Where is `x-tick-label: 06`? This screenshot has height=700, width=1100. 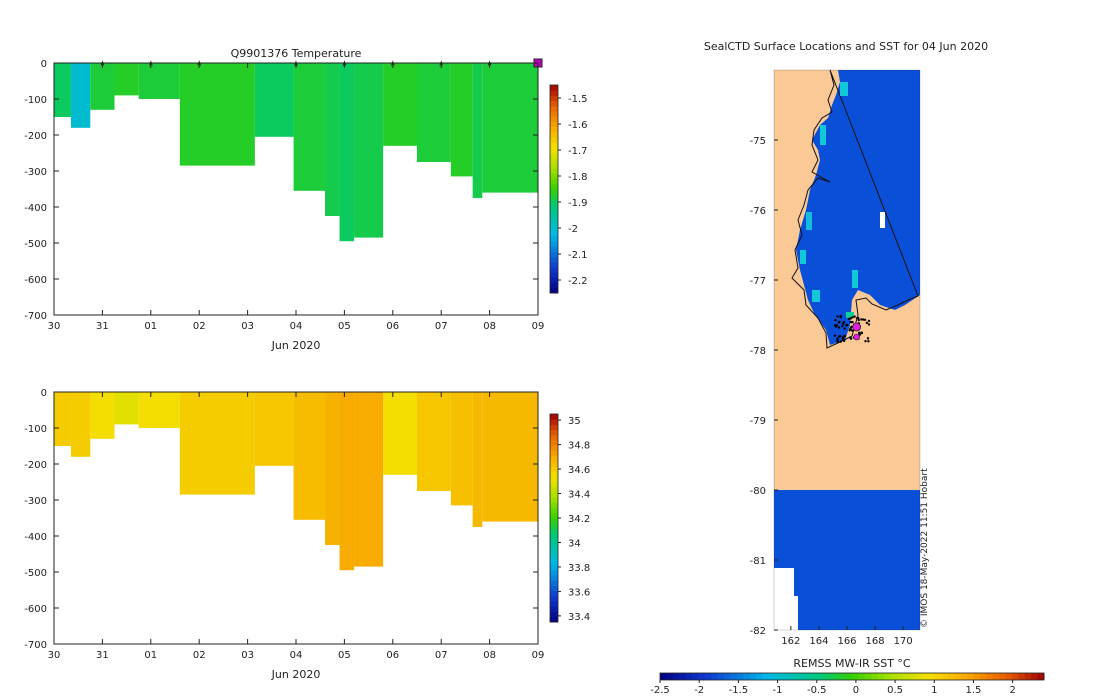
x-tick-label: 06 is located at coordinates (392, 326).